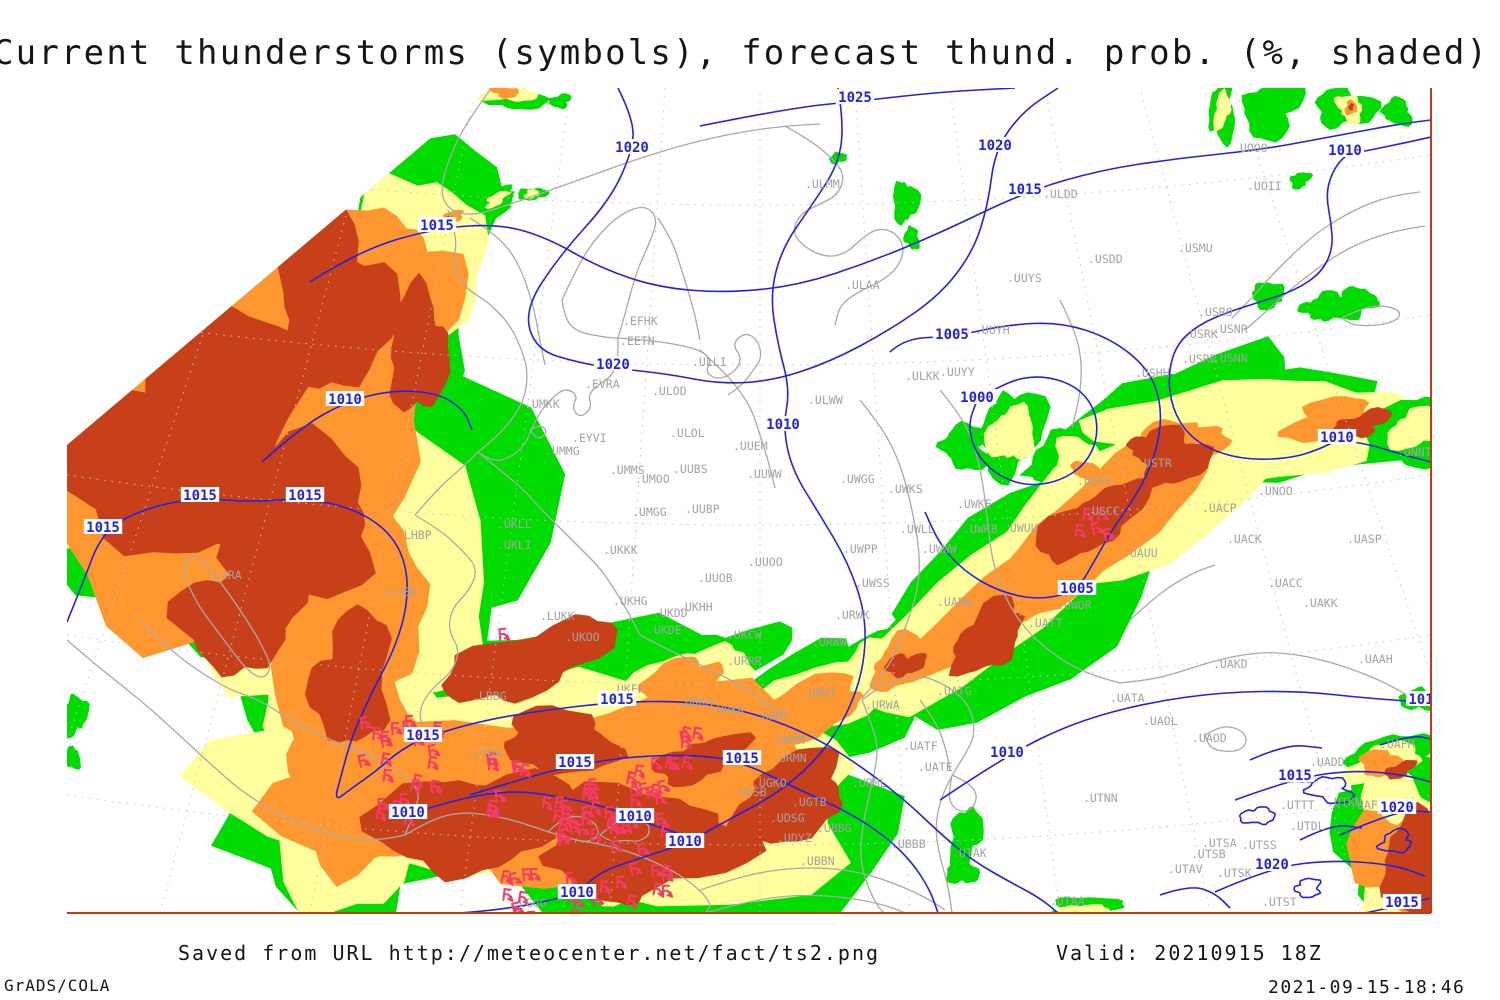 The height and width of the screenshot is (1000, 1500). What do you see at coordinates (1219, 508) in the screenshot?
I see `station-label: .UACP` at bounding box center [1219, 508].